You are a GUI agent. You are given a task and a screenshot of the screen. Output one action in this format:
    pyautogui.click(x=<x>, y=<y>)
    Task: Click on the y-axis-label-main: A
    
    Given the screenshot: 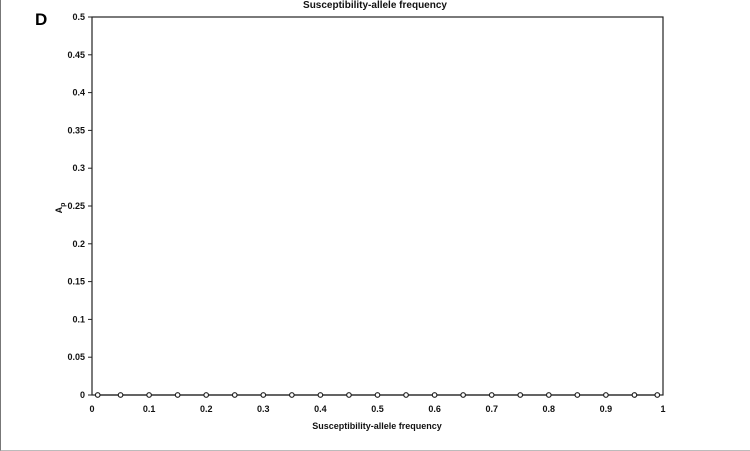 What is the action you would take?
    pyautogui.click(x=59, y=209)
    